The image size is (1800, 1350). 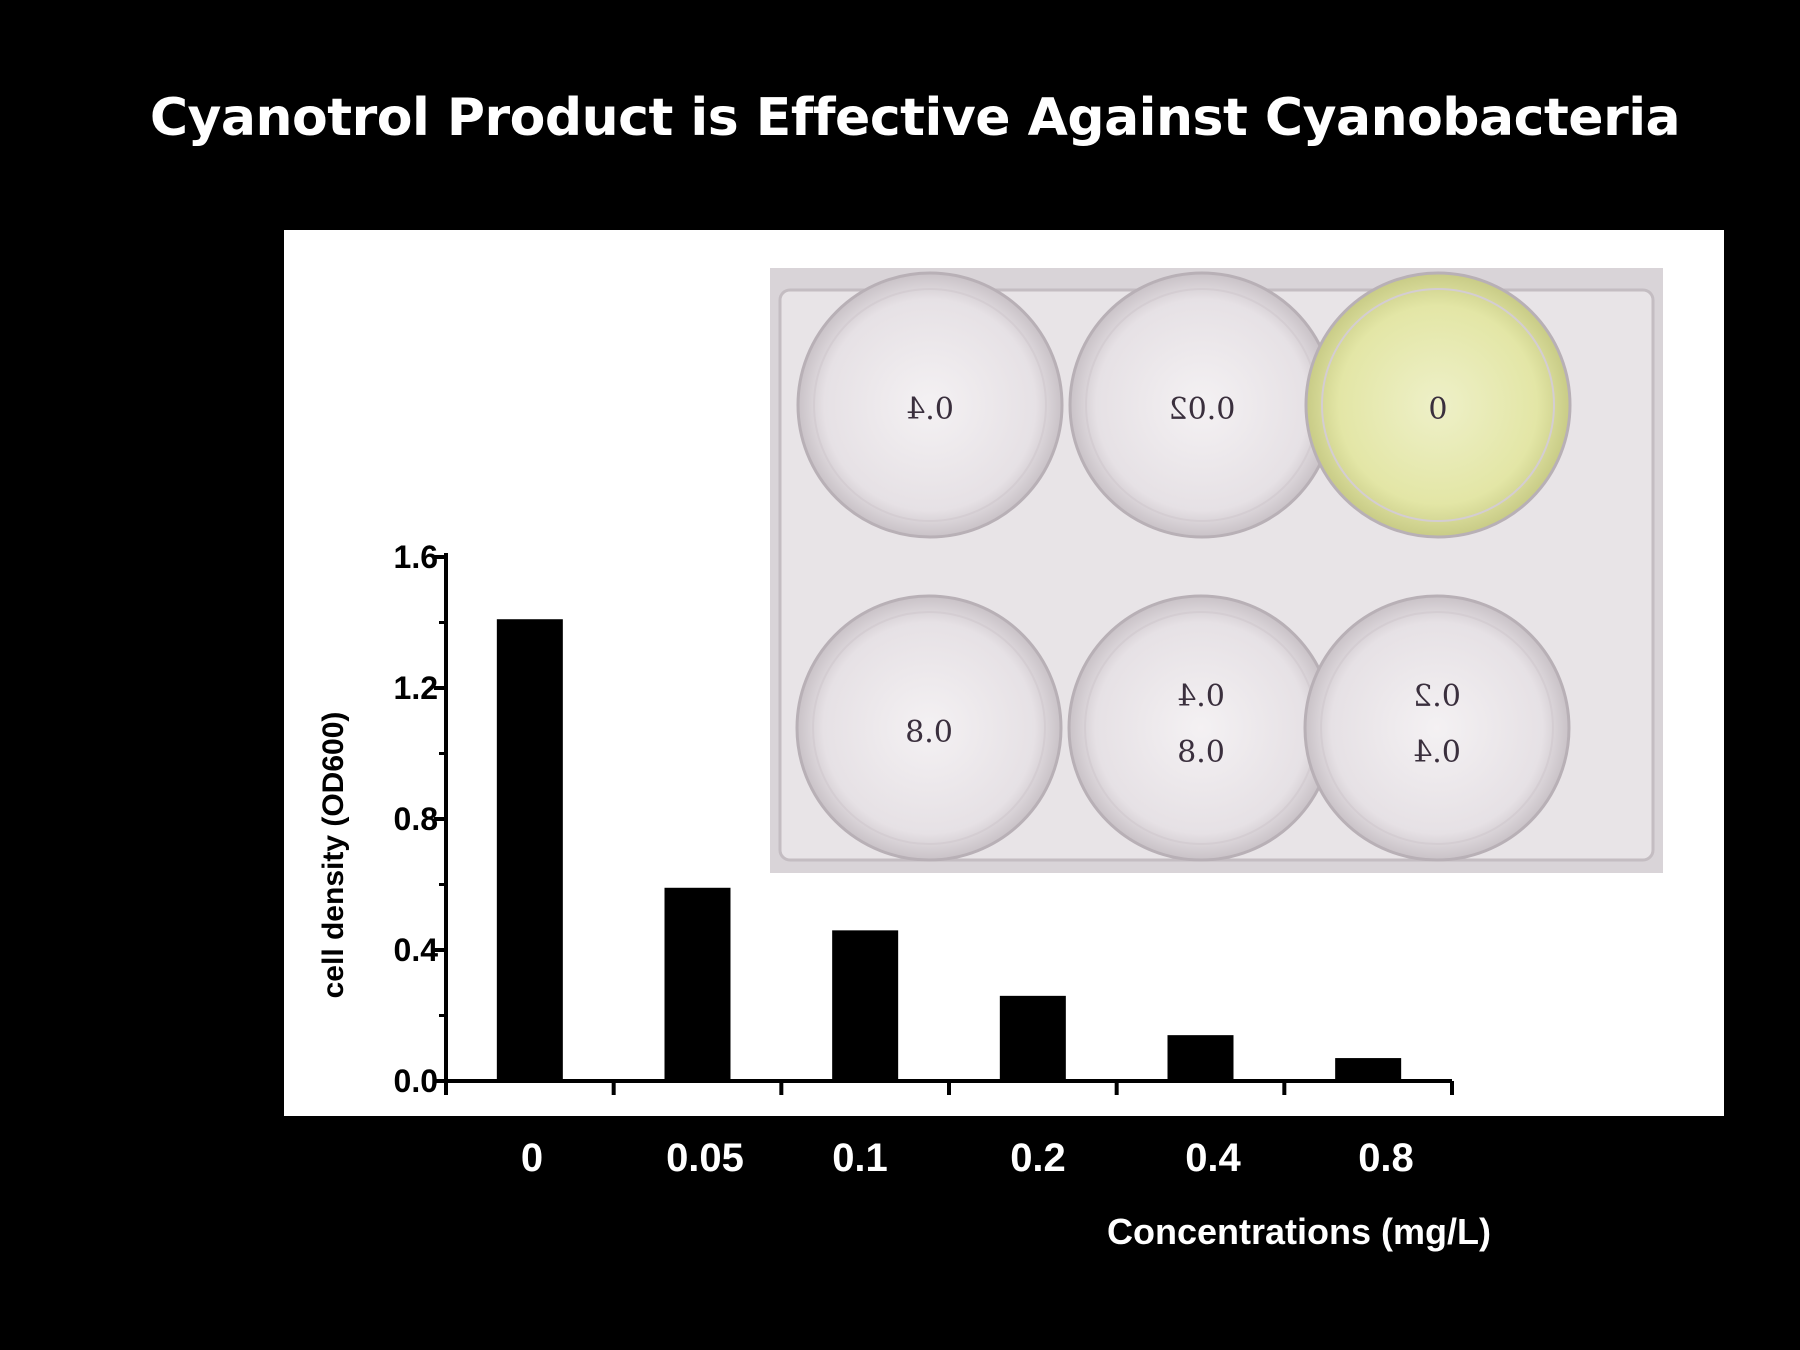 What do you see at coordinates (333, 855) in the screenshot?
I see `y-axis-title: cell density (OD600)` at bounding box center [333, 855].